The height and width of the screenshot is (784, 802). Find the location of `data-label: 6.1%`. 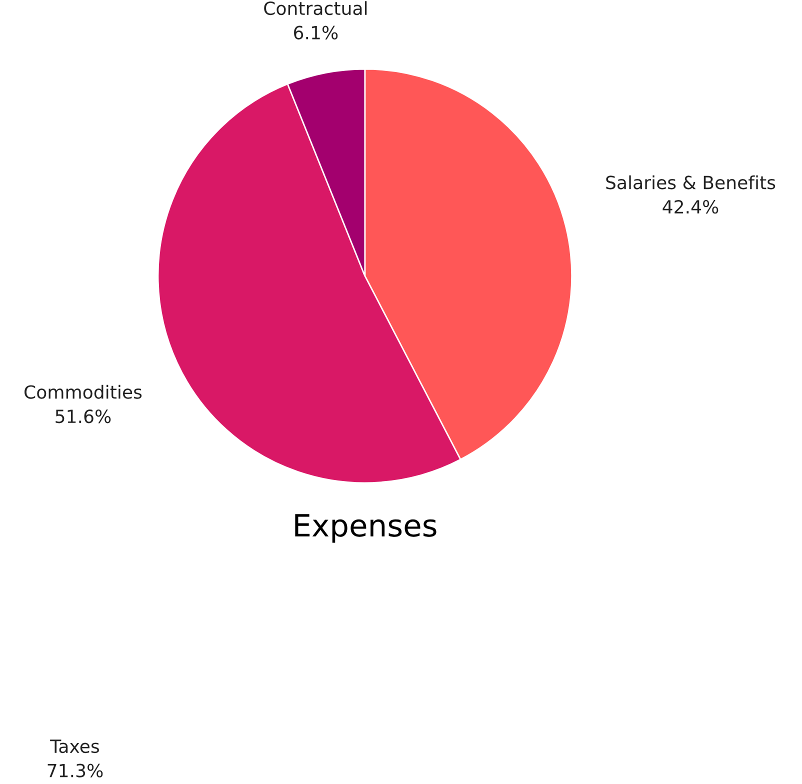

data-label: 6.1% is located at coordinates (316, 33).